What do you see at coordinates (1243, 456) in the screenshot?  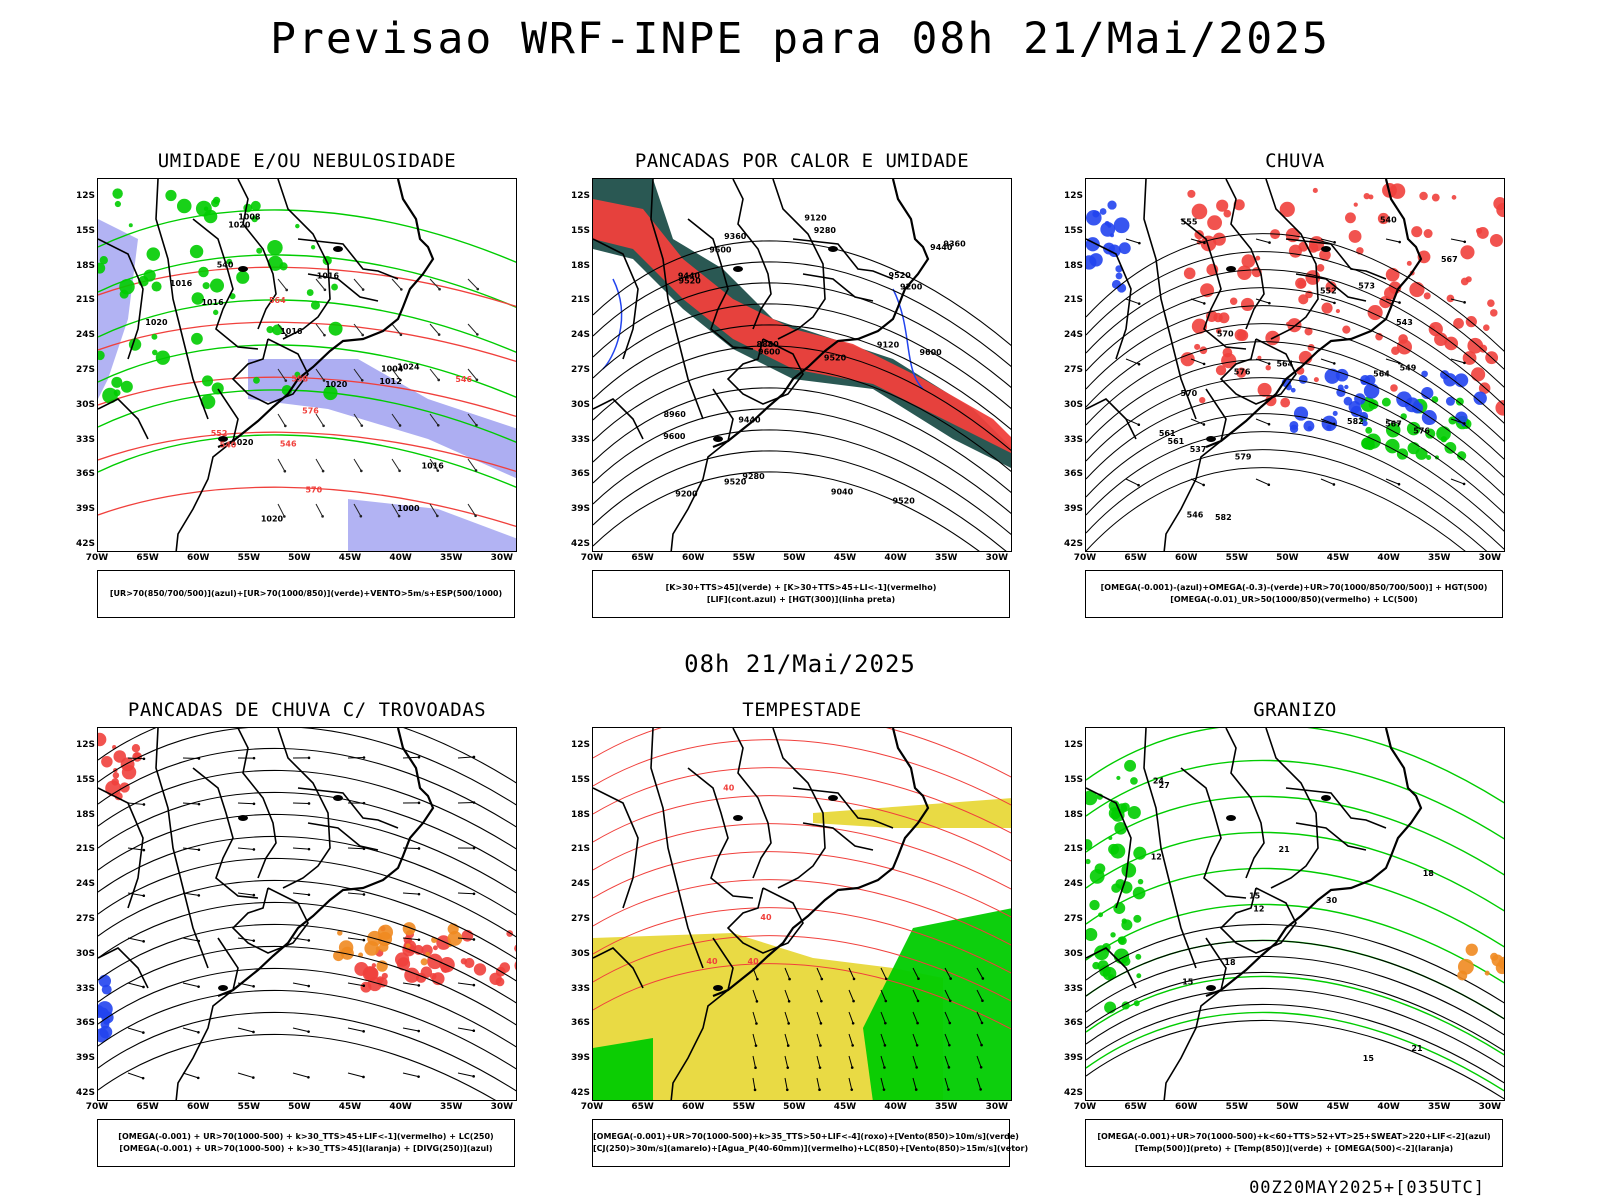 I see `contour-label: 579` at bounding box center [1243, 456].